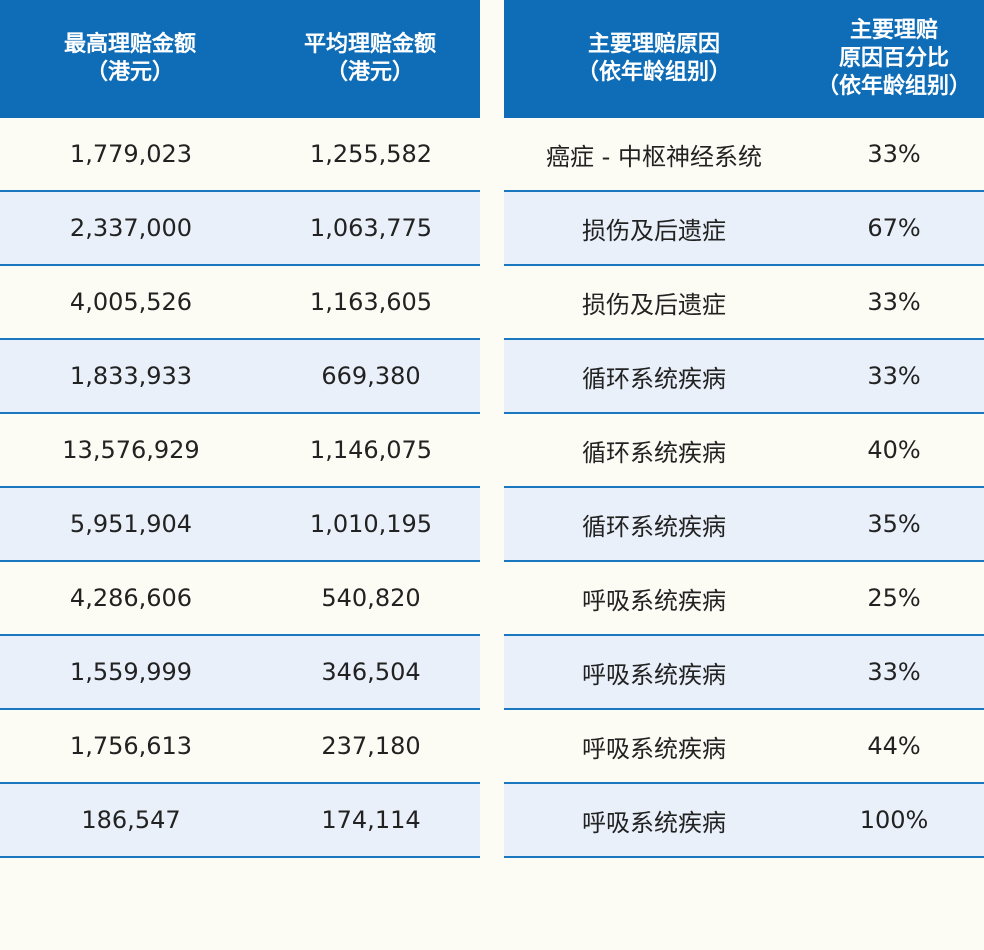 The height and width of the screenshot is (950, 984). I want to click on claim-percentage-cell: 25%, so click(894, 598).